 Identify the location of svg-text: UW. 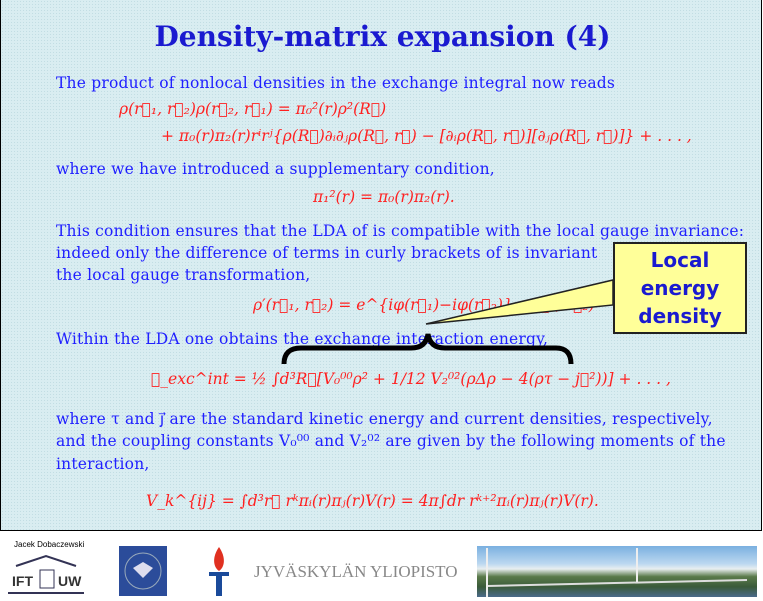
(70, 581).